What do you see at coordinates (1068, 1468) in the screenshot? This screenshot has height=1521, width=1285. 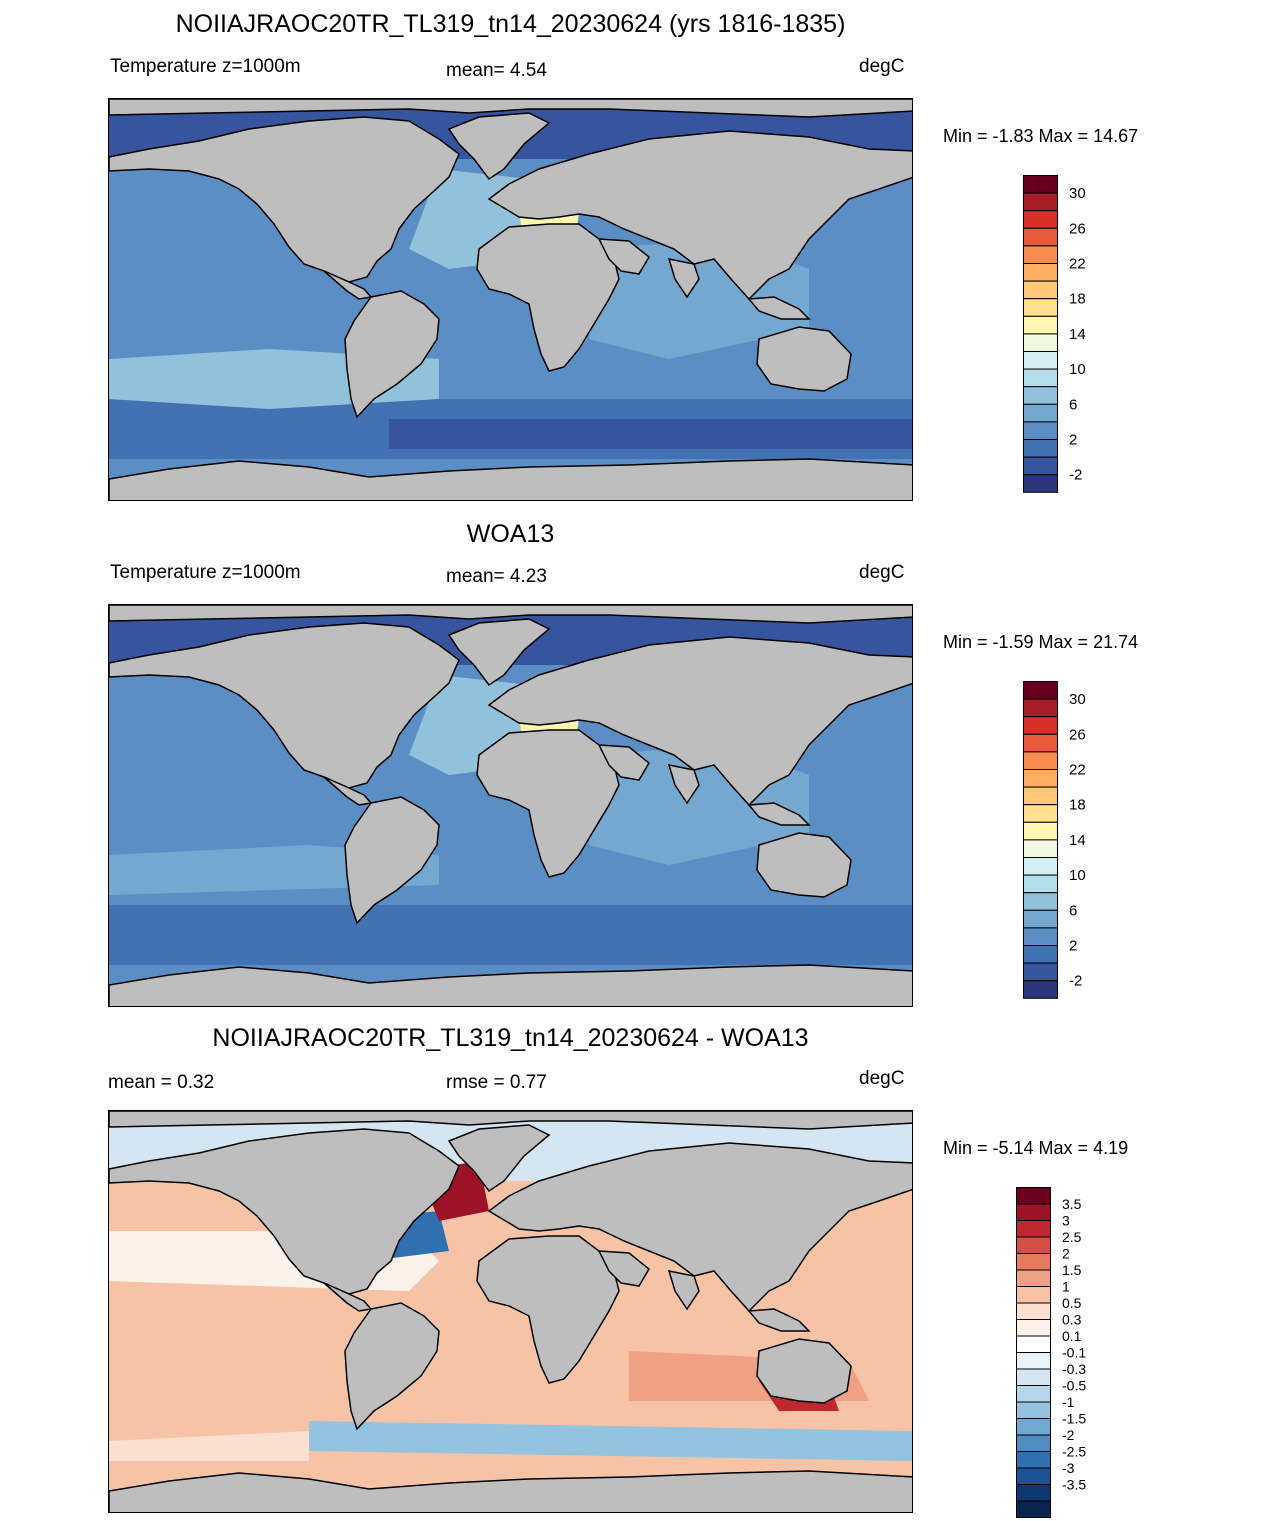 I see `colorbar-tick-label: -3` at bounding box center [1068, 1468].